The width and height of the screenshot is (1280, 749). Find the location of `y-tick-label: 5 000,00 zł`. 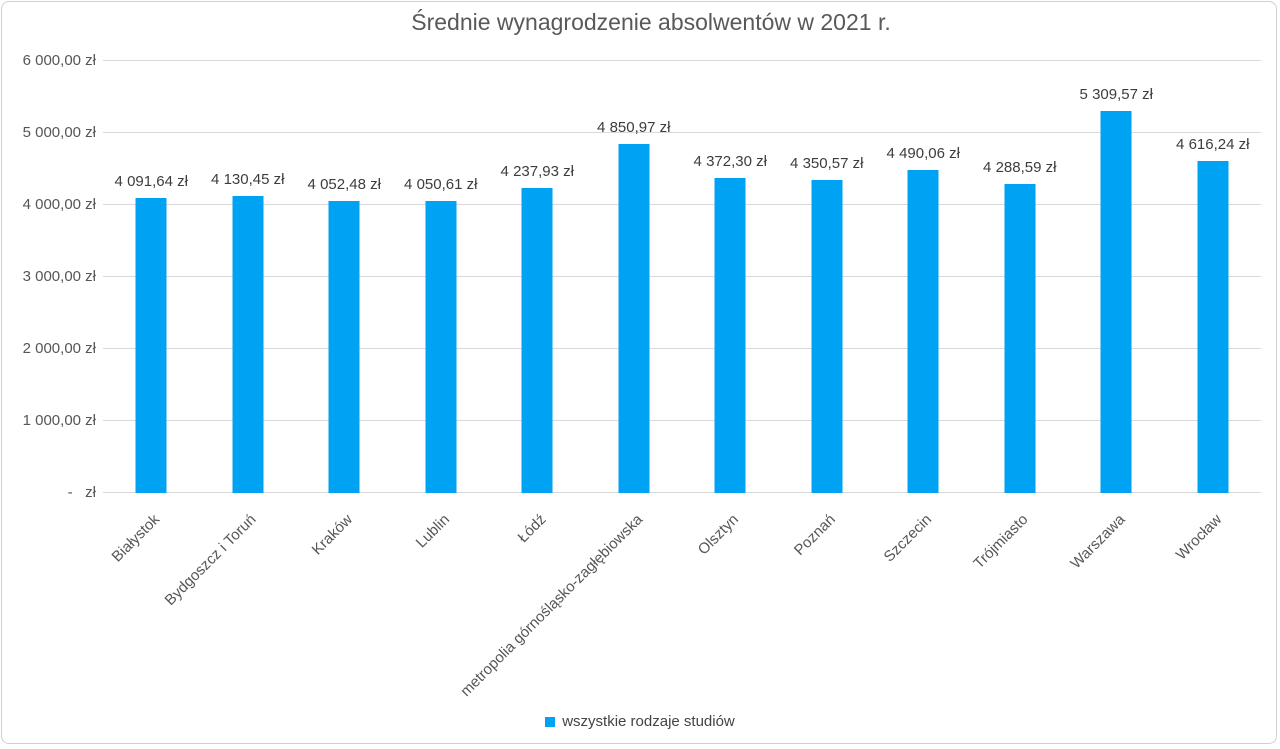

y-tick-label: 5 000,00 zł is located at coordinates (59, 132).